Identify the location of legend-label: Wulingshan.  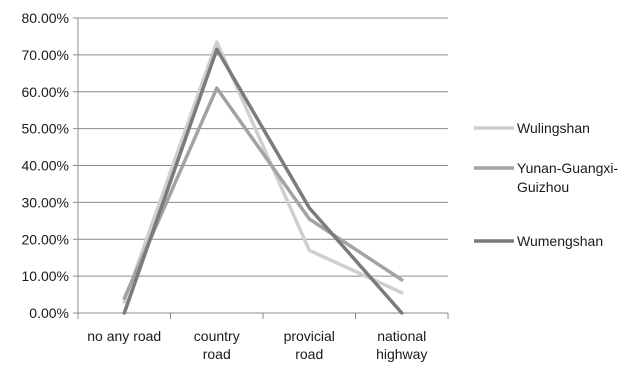
(553, 128).